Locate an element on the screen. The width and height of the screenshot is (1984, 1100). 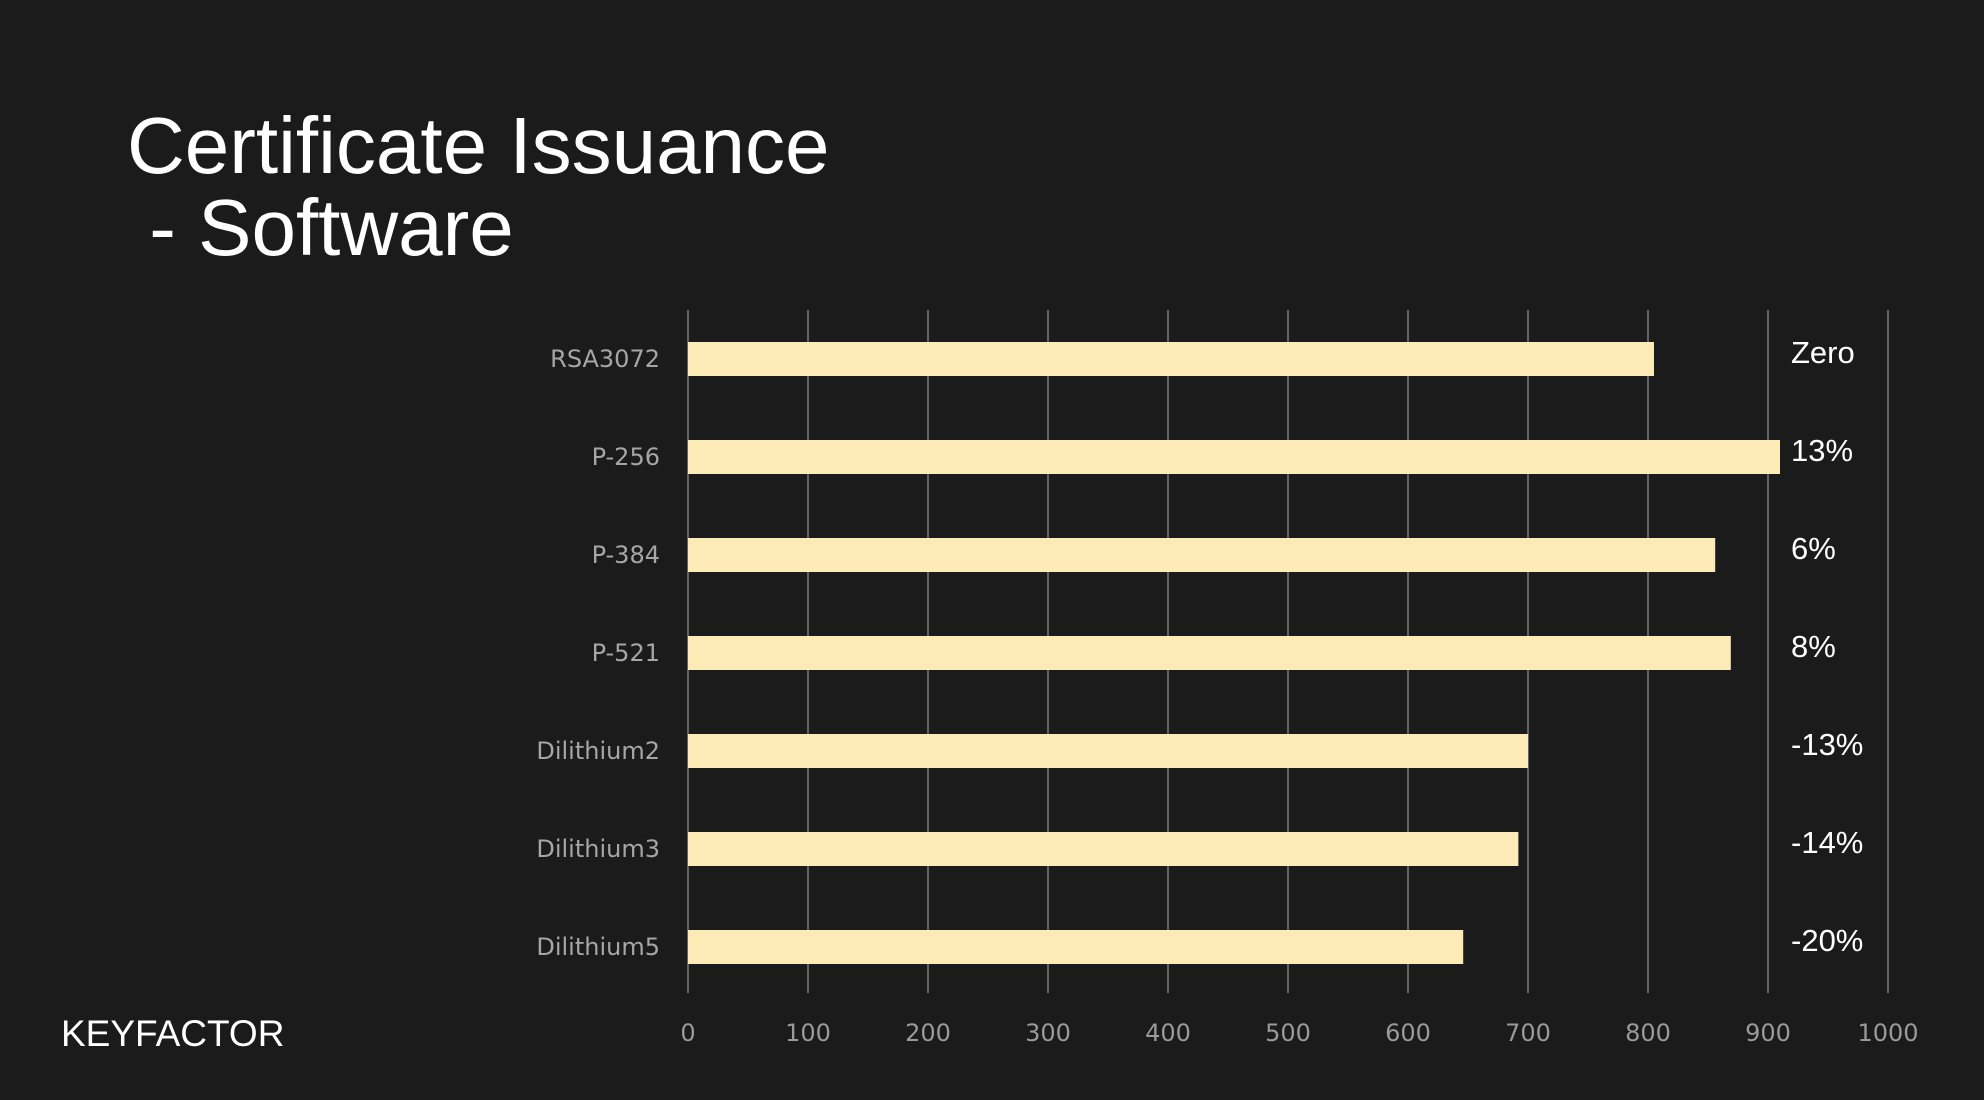
bar-dilithium3 is located at coordinates (1103, 849).